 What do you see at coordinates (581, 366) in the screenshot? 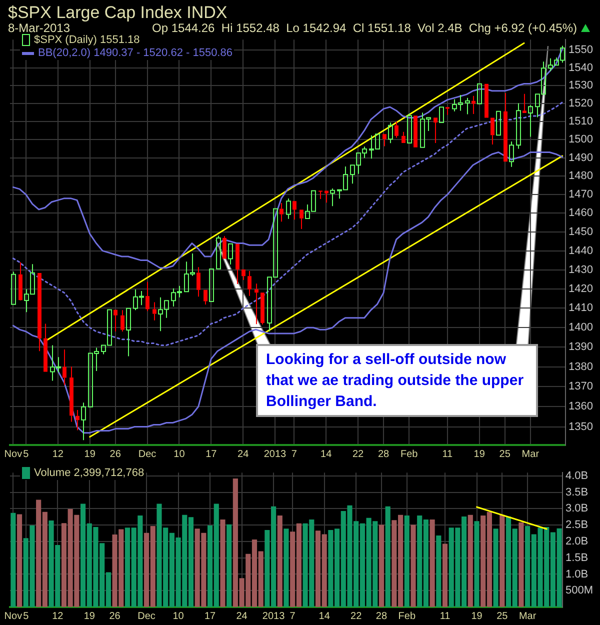
I see `y-tick-label: 1380` at bounding box center [581, 366].